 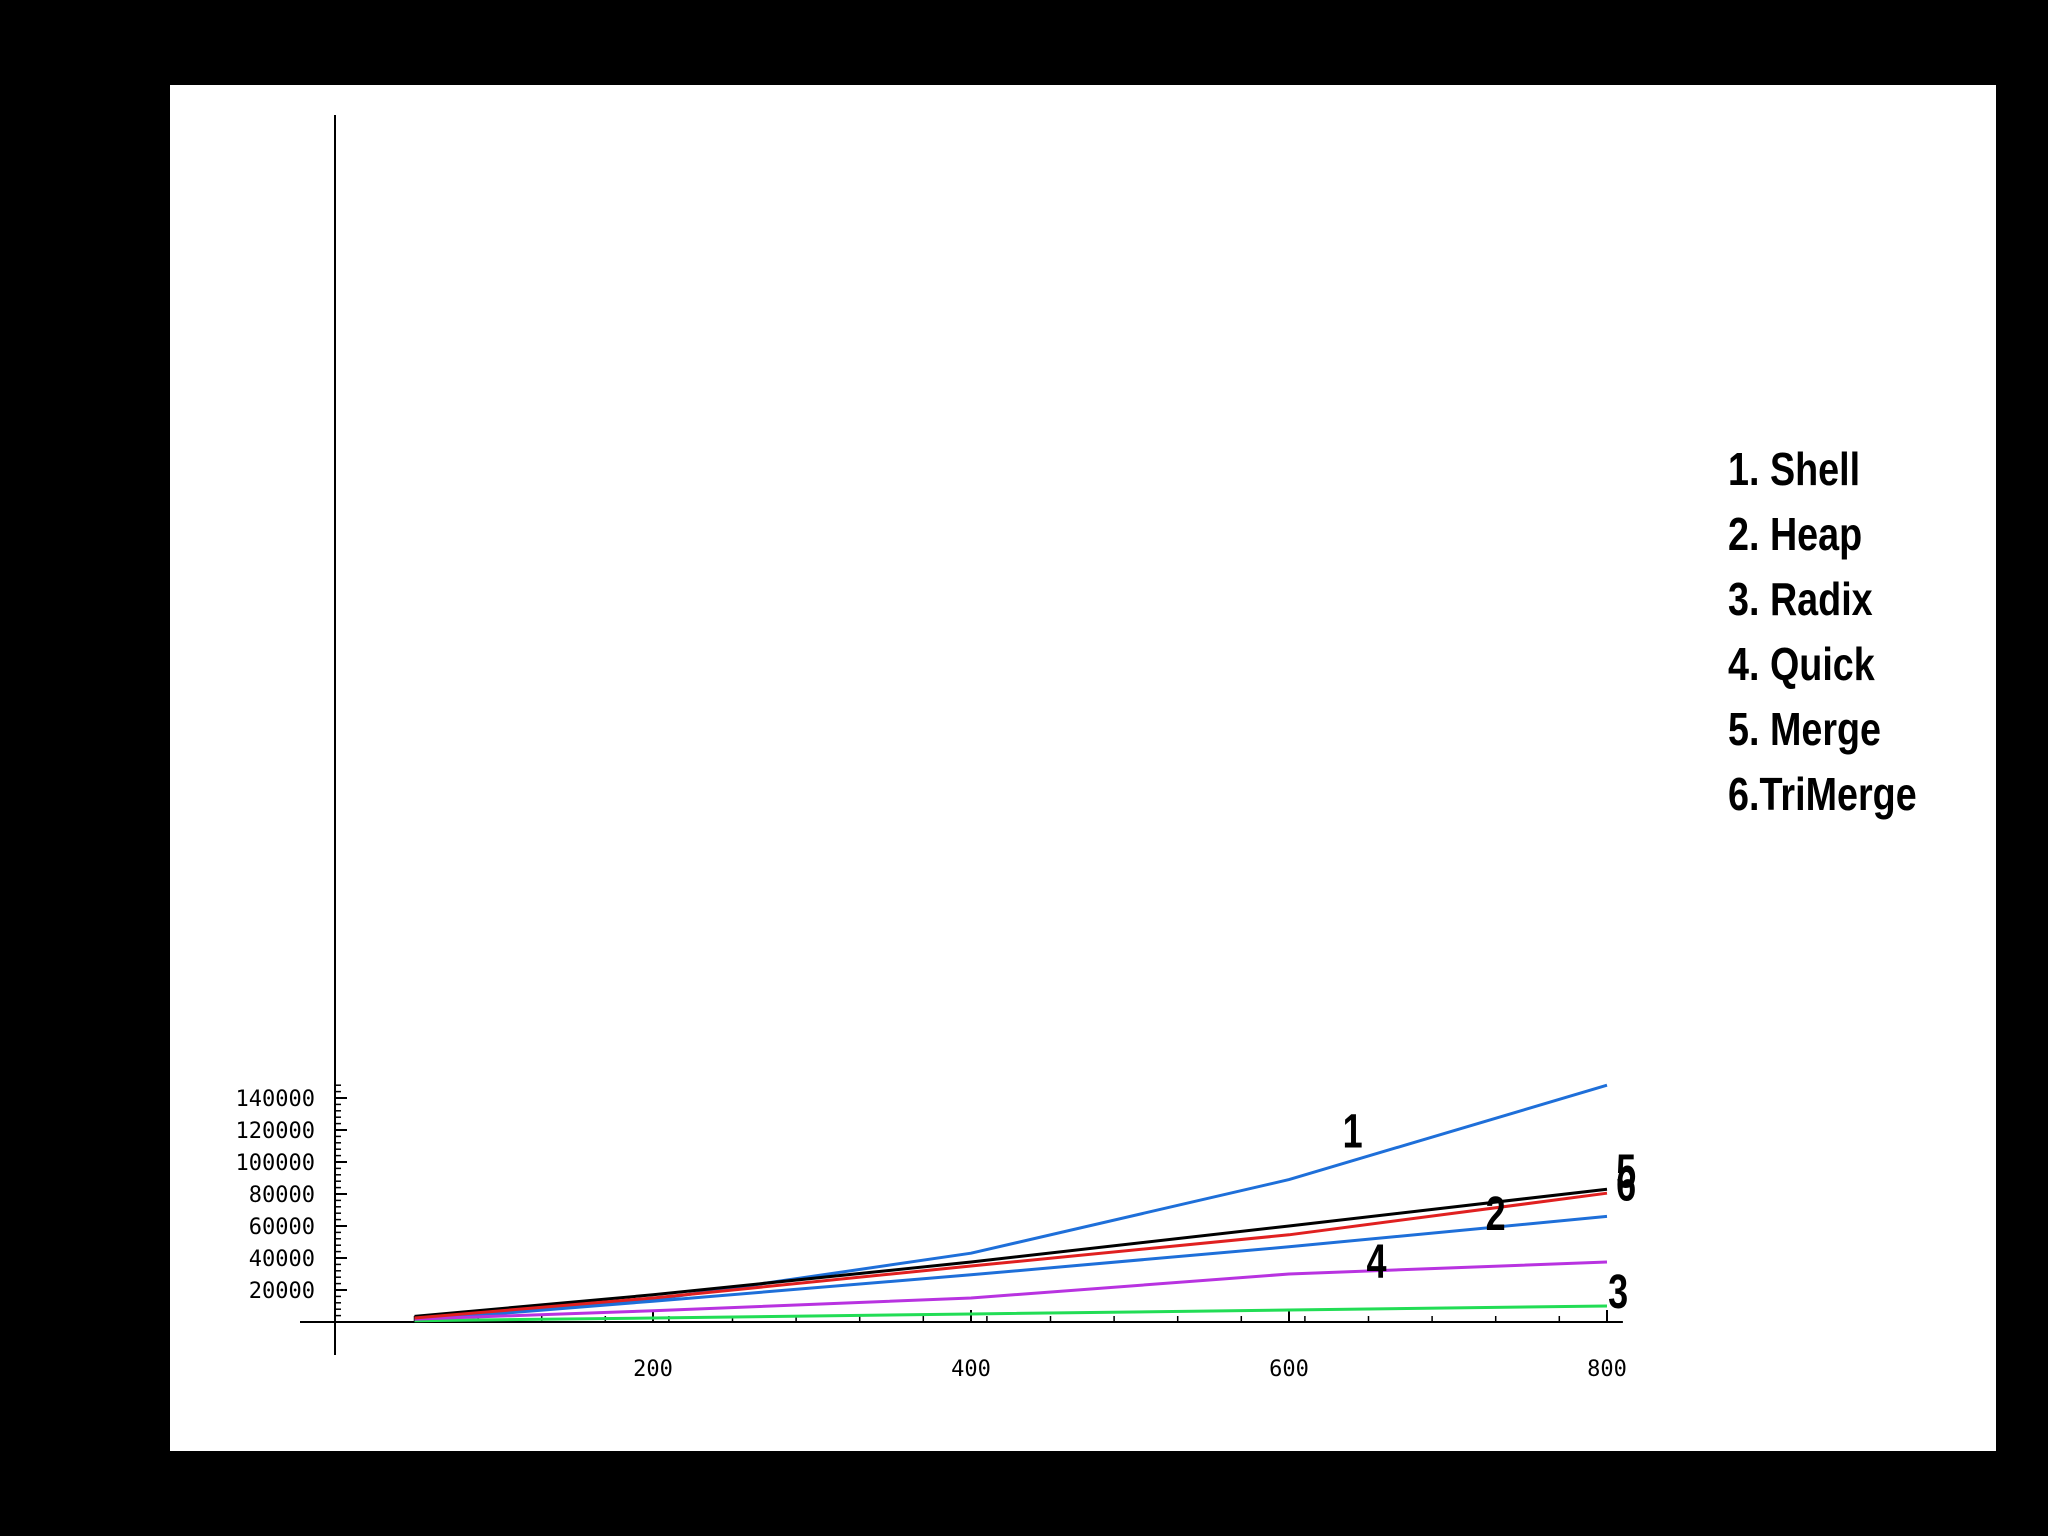 What do you see at coordinates (275, 1163) in the screenshot?
I see `y-tick-label: 100000` at bounding box center [275, 1163].